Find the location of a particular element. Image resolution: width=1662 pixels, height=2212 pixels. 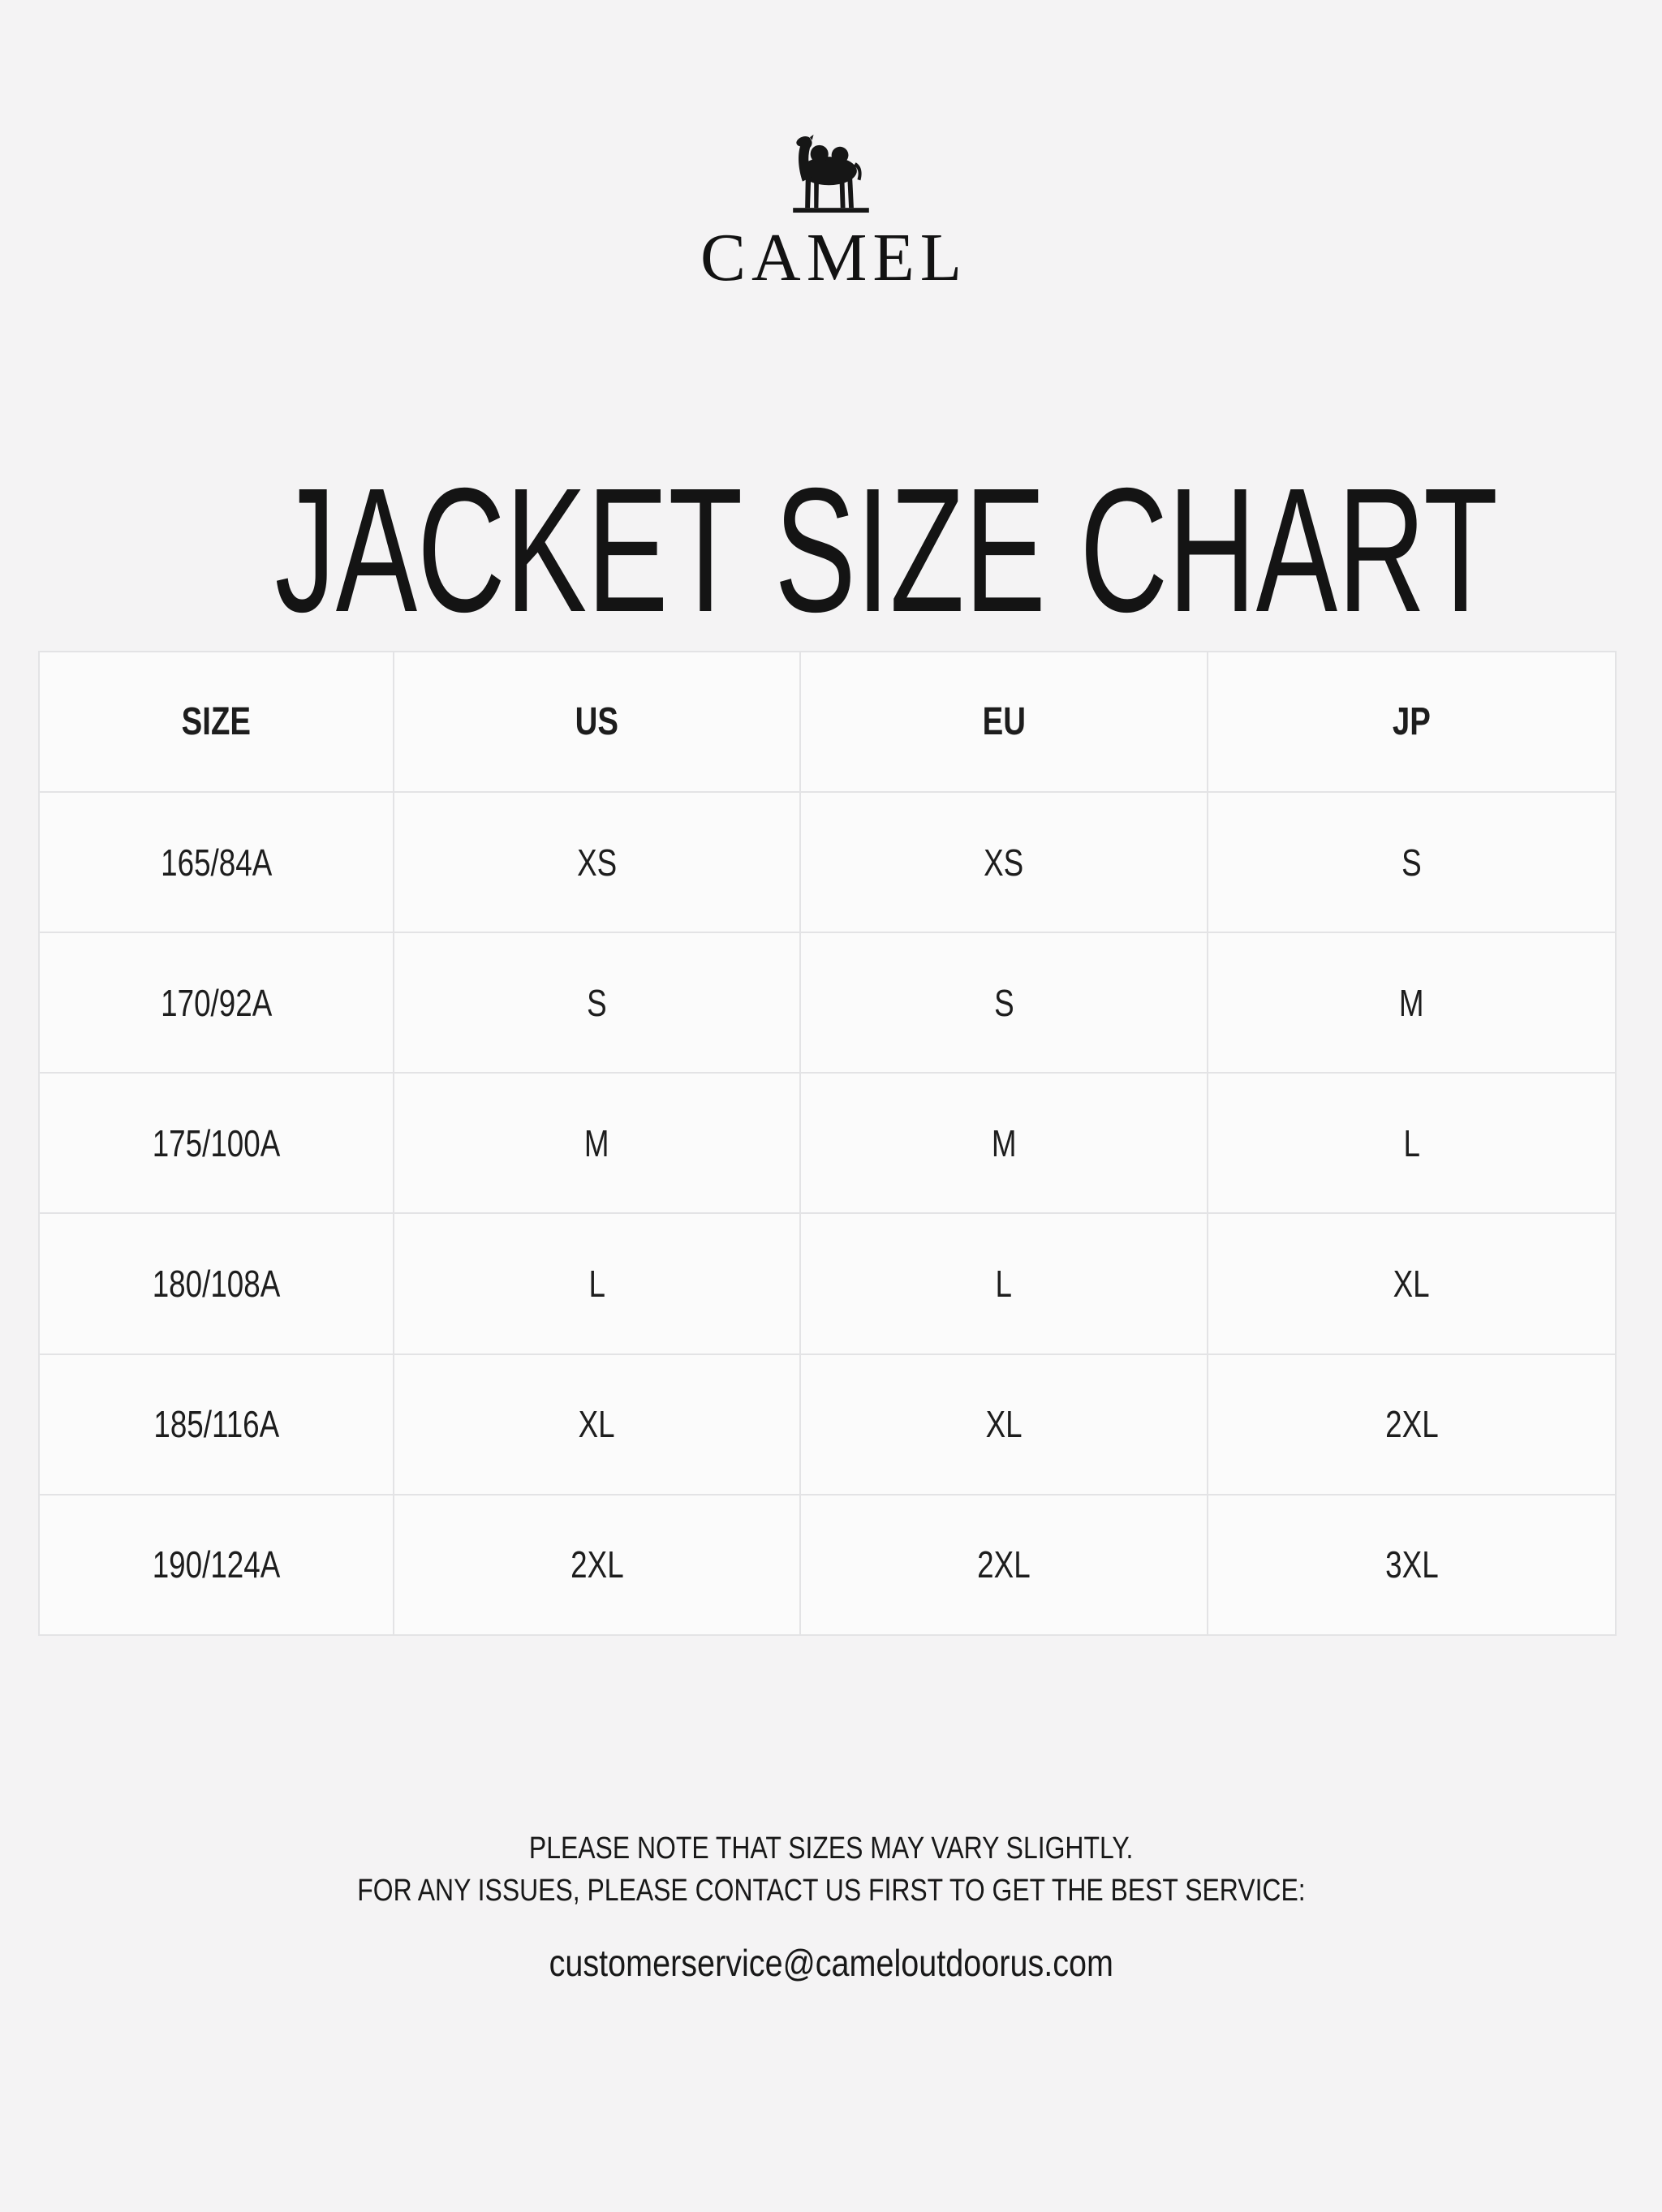

cell-eu: L is located at coordinates (1003, 1284).